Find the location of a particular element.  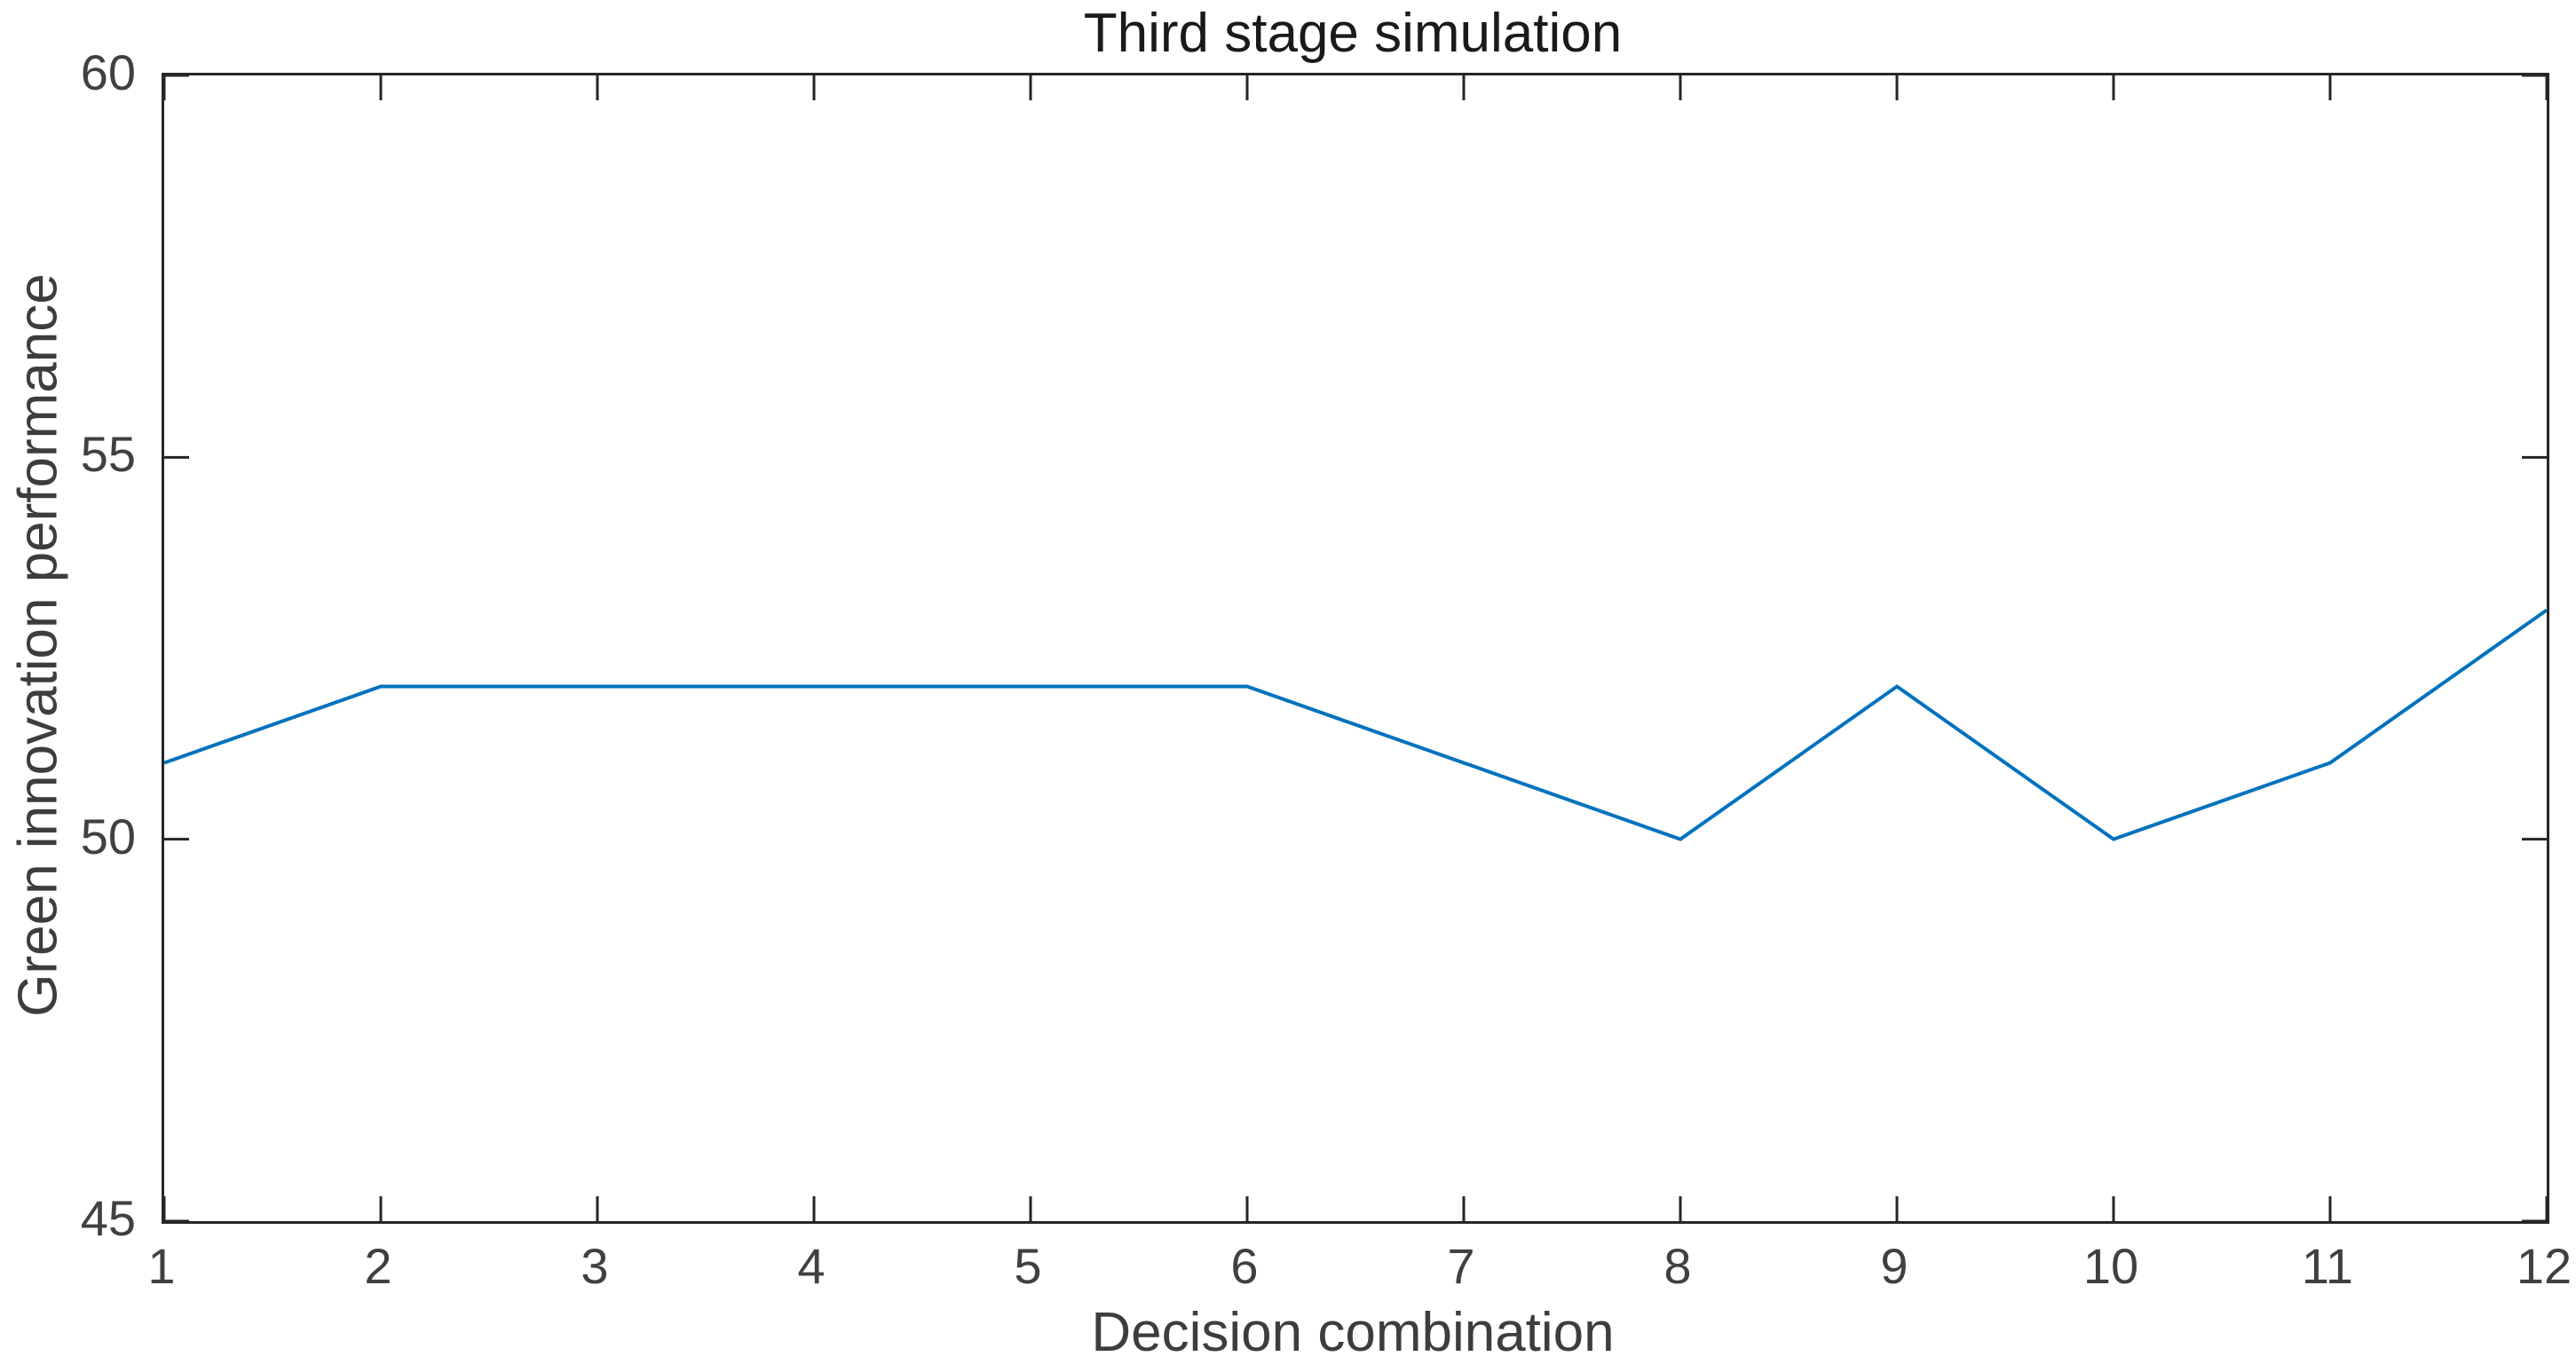

x-tick-label: 4 is located at coordinates (811, 1266).